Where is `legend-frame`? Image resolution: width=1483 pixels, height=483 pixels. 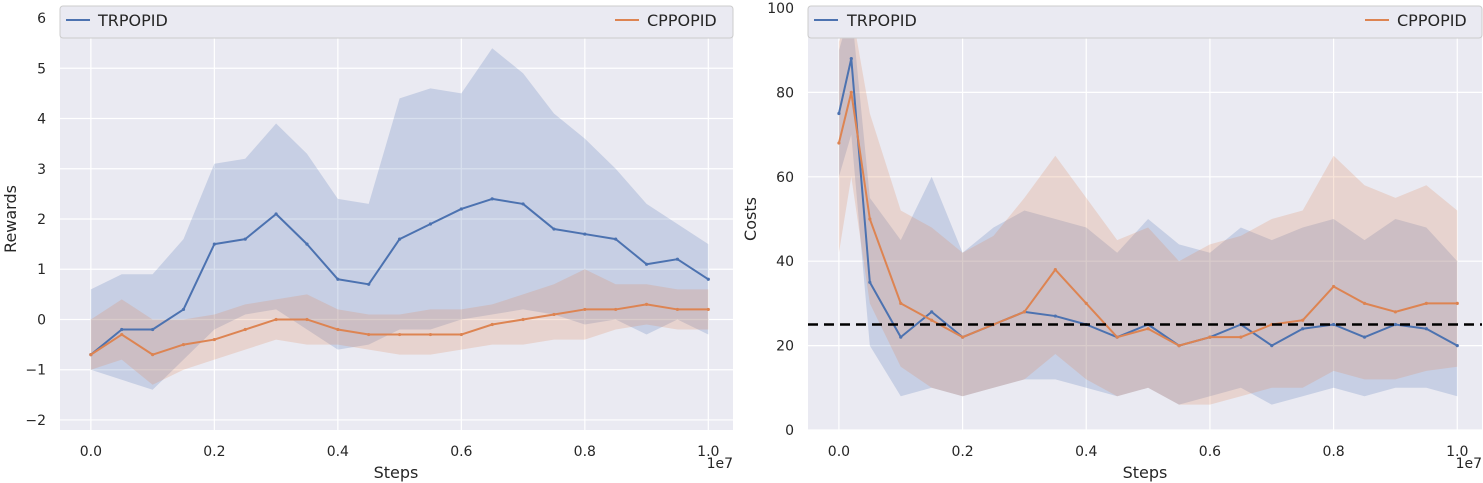
legend-frame is located at coordinates (1145, 22).